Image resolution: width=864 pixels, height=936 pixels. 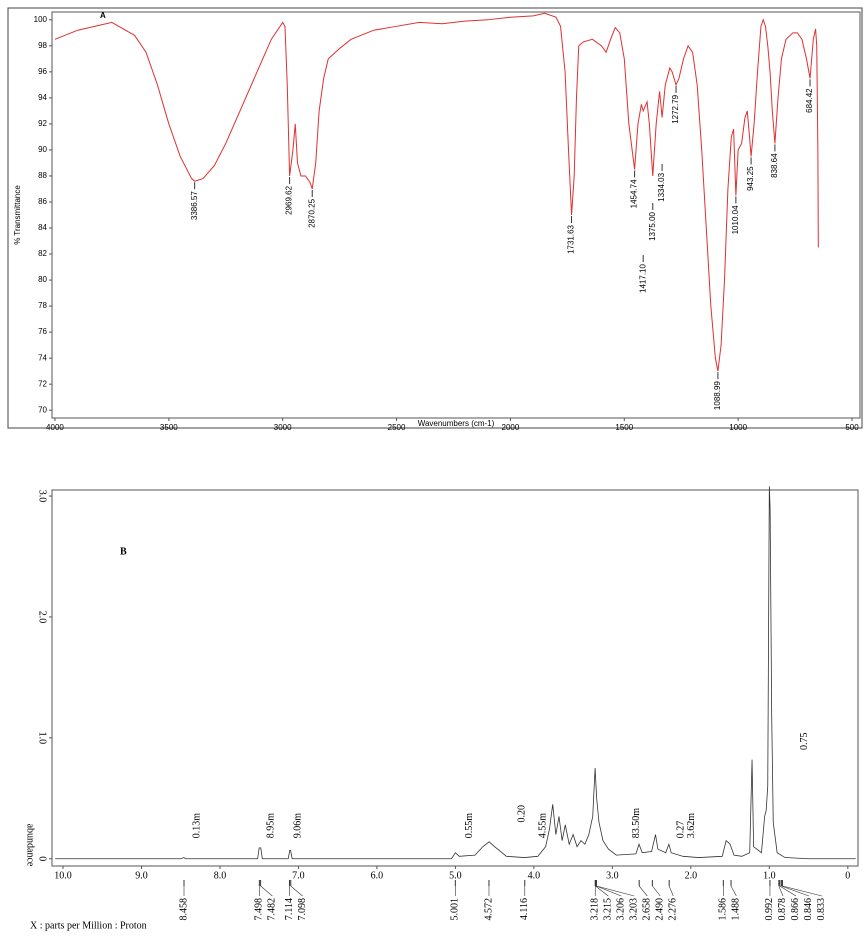 What do you see at coordinates (17, 215) in the screenshot?
I see `y-axis-label: % Transmittance` at bounding box center [17, 215].